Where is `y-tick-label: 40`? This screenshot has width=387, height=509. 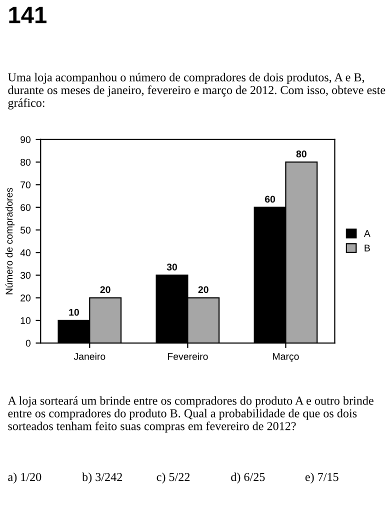 y-tick-label: 40 is located at coordinates (25, 252).